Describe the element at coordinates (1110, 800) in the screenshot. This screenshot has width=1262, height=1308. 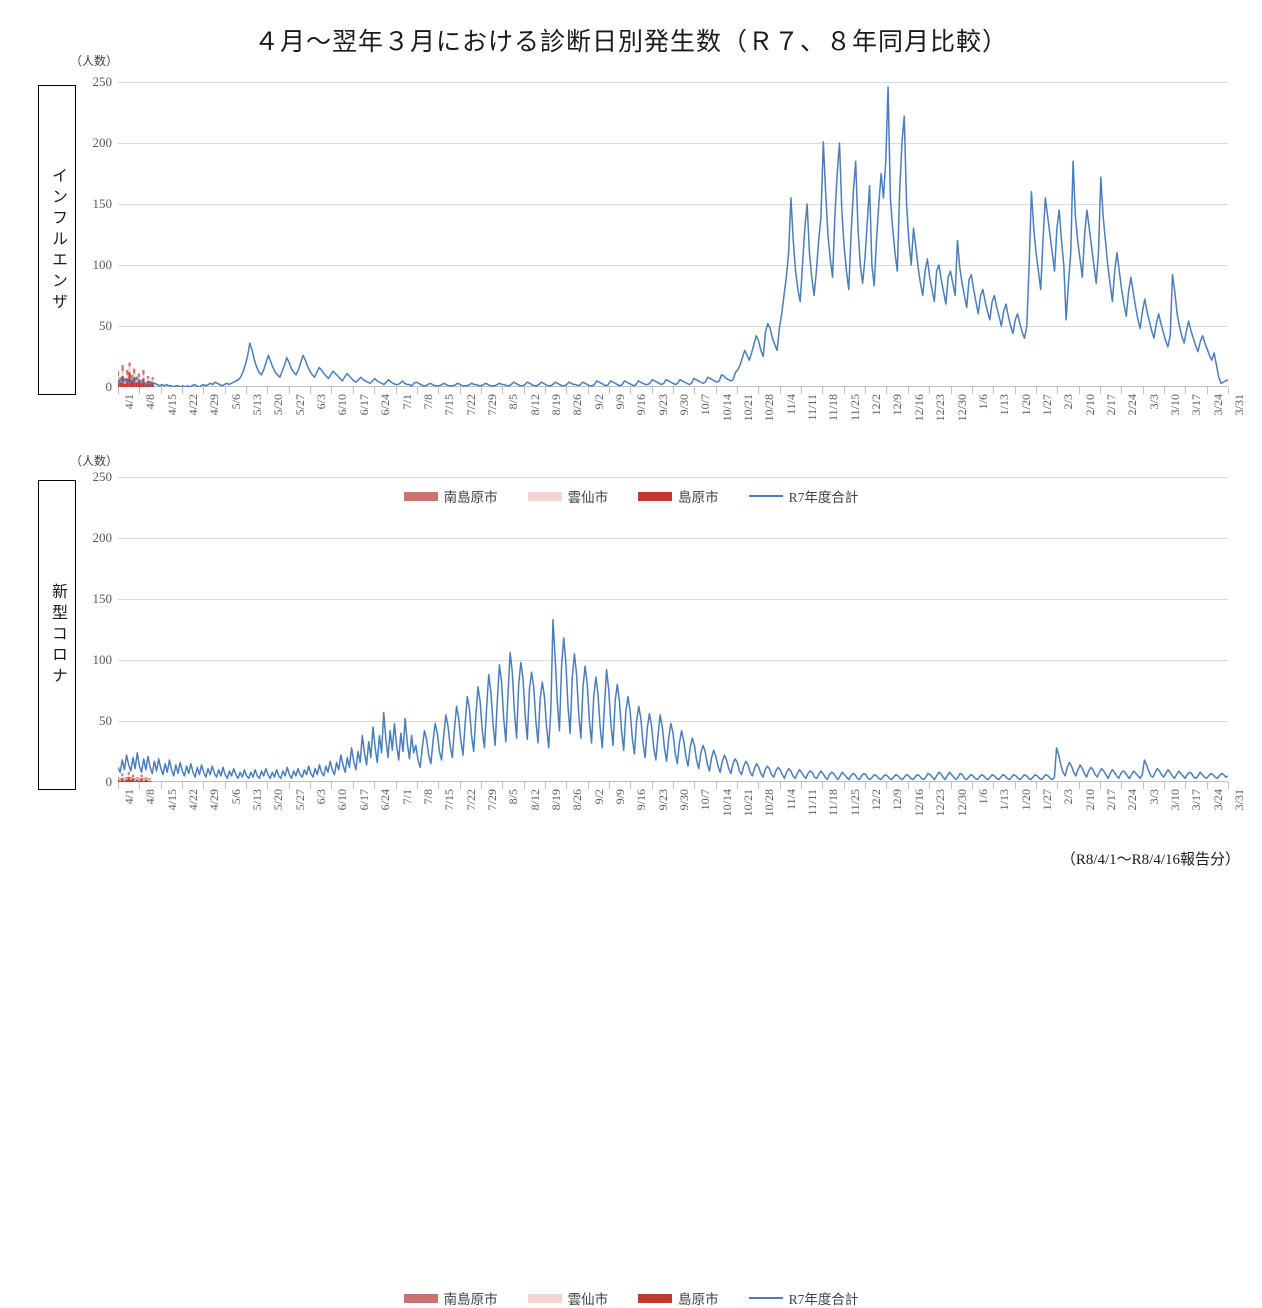
I see `x-axis-tick-label: 2/17` at that location.